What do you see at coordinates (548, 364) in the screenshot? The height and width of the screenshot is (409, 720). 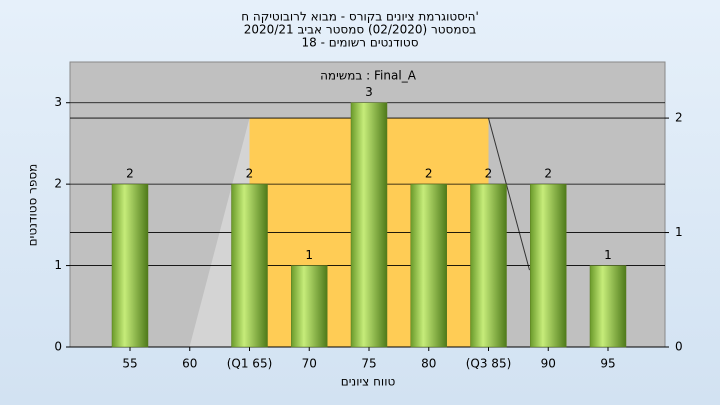 I see `x-tick-label: 90` at bounding box center [548, 364].